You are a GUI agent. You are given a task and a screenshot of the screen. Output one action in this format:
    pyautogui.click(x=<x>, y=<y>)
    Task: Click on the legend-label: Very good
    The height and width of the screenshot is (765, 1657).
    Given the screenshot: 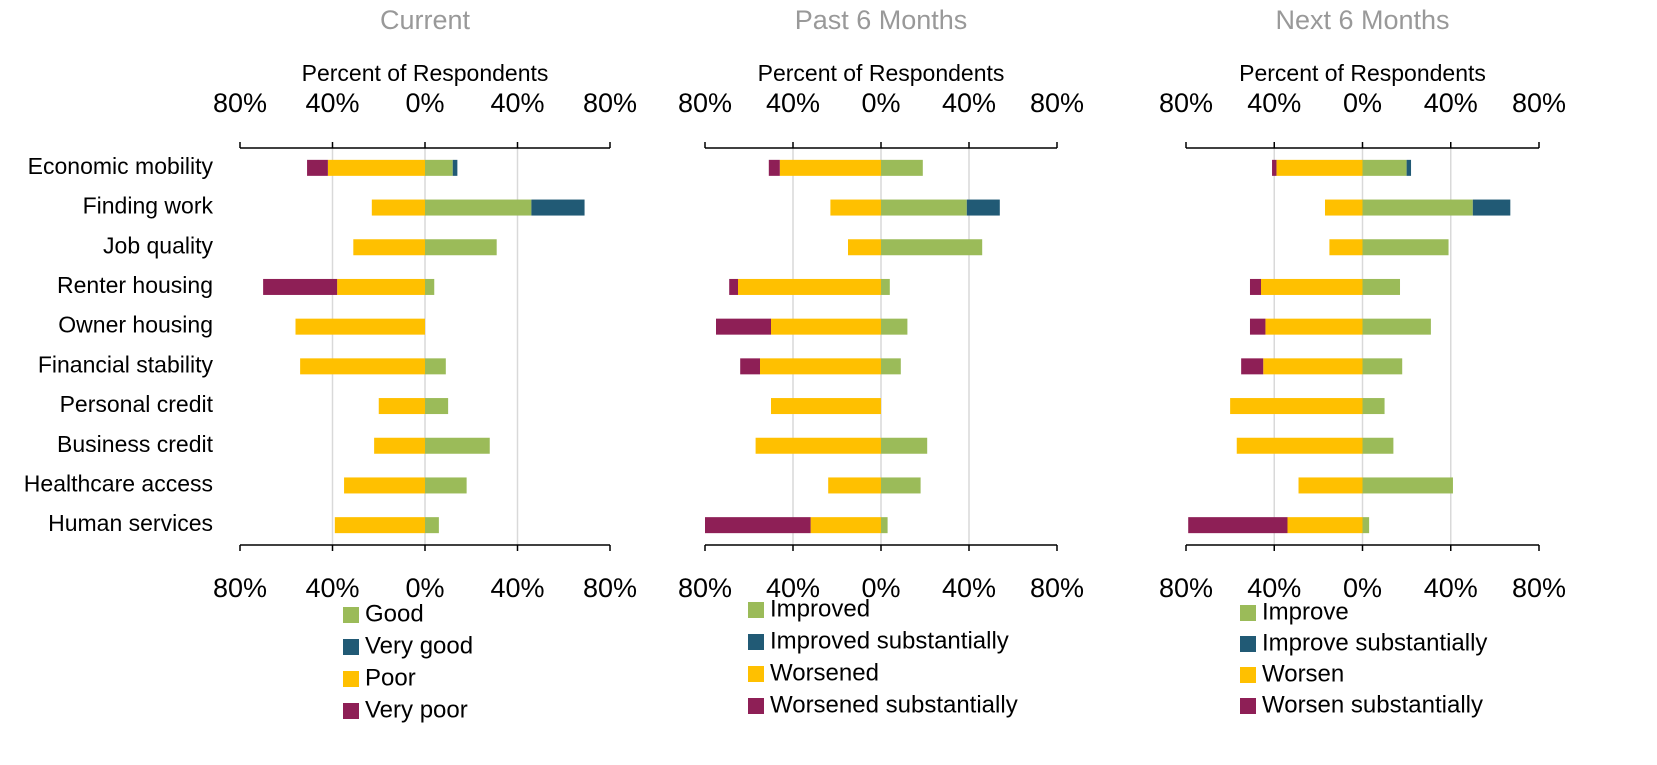 What is the action you would take?
    pyautogui.click(x=419, y=645)
    